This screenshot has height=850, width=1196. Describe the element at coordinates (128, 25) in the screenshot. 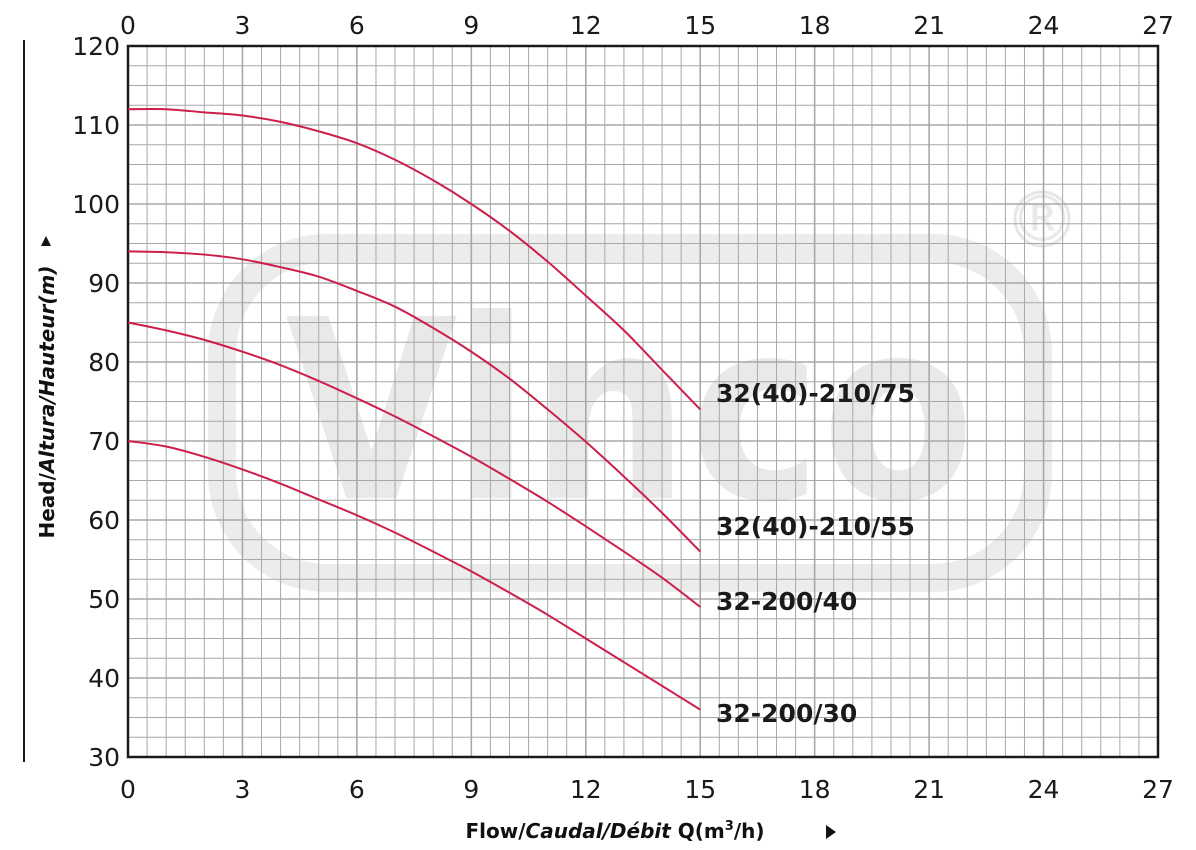

I see `x-tick-label-top: 0` at that location.